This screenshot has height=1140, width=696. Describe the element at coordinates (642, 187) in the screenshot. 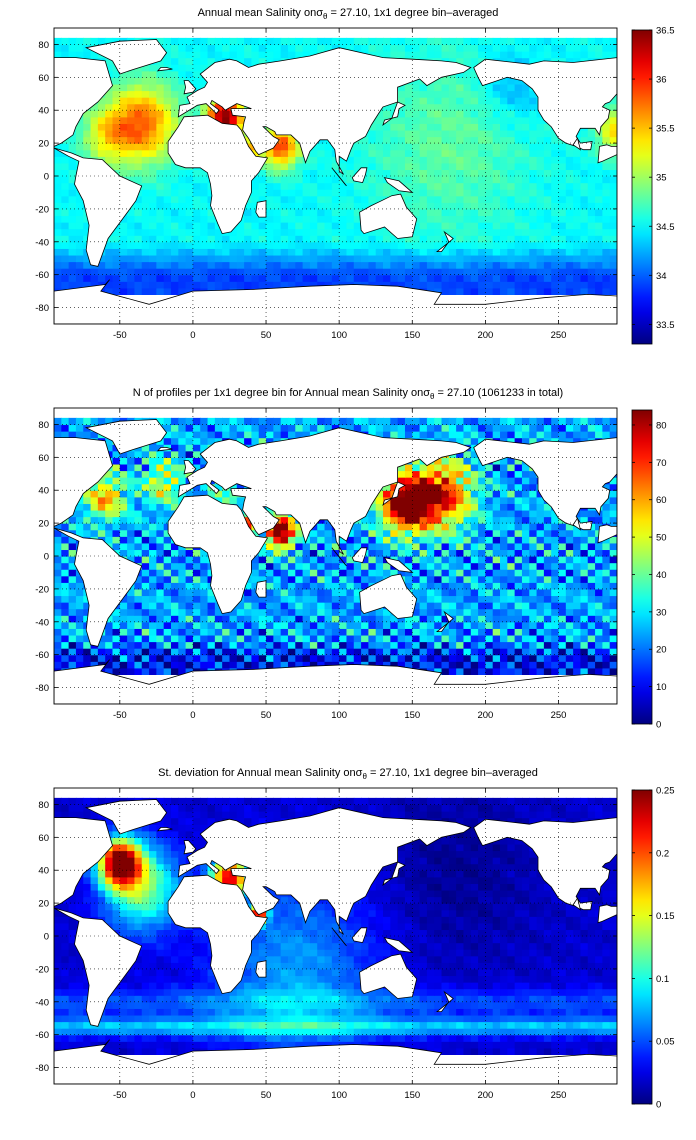

I see `colorbar` at that location.